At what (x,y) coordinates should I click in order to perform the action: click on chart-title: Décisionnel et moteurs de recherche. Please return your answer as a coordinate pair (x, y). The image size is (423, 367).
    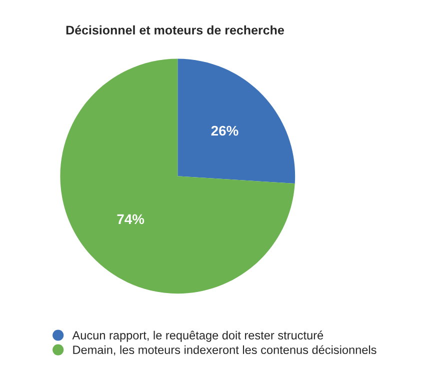
    Looking at the image, I should click on (175, 30).